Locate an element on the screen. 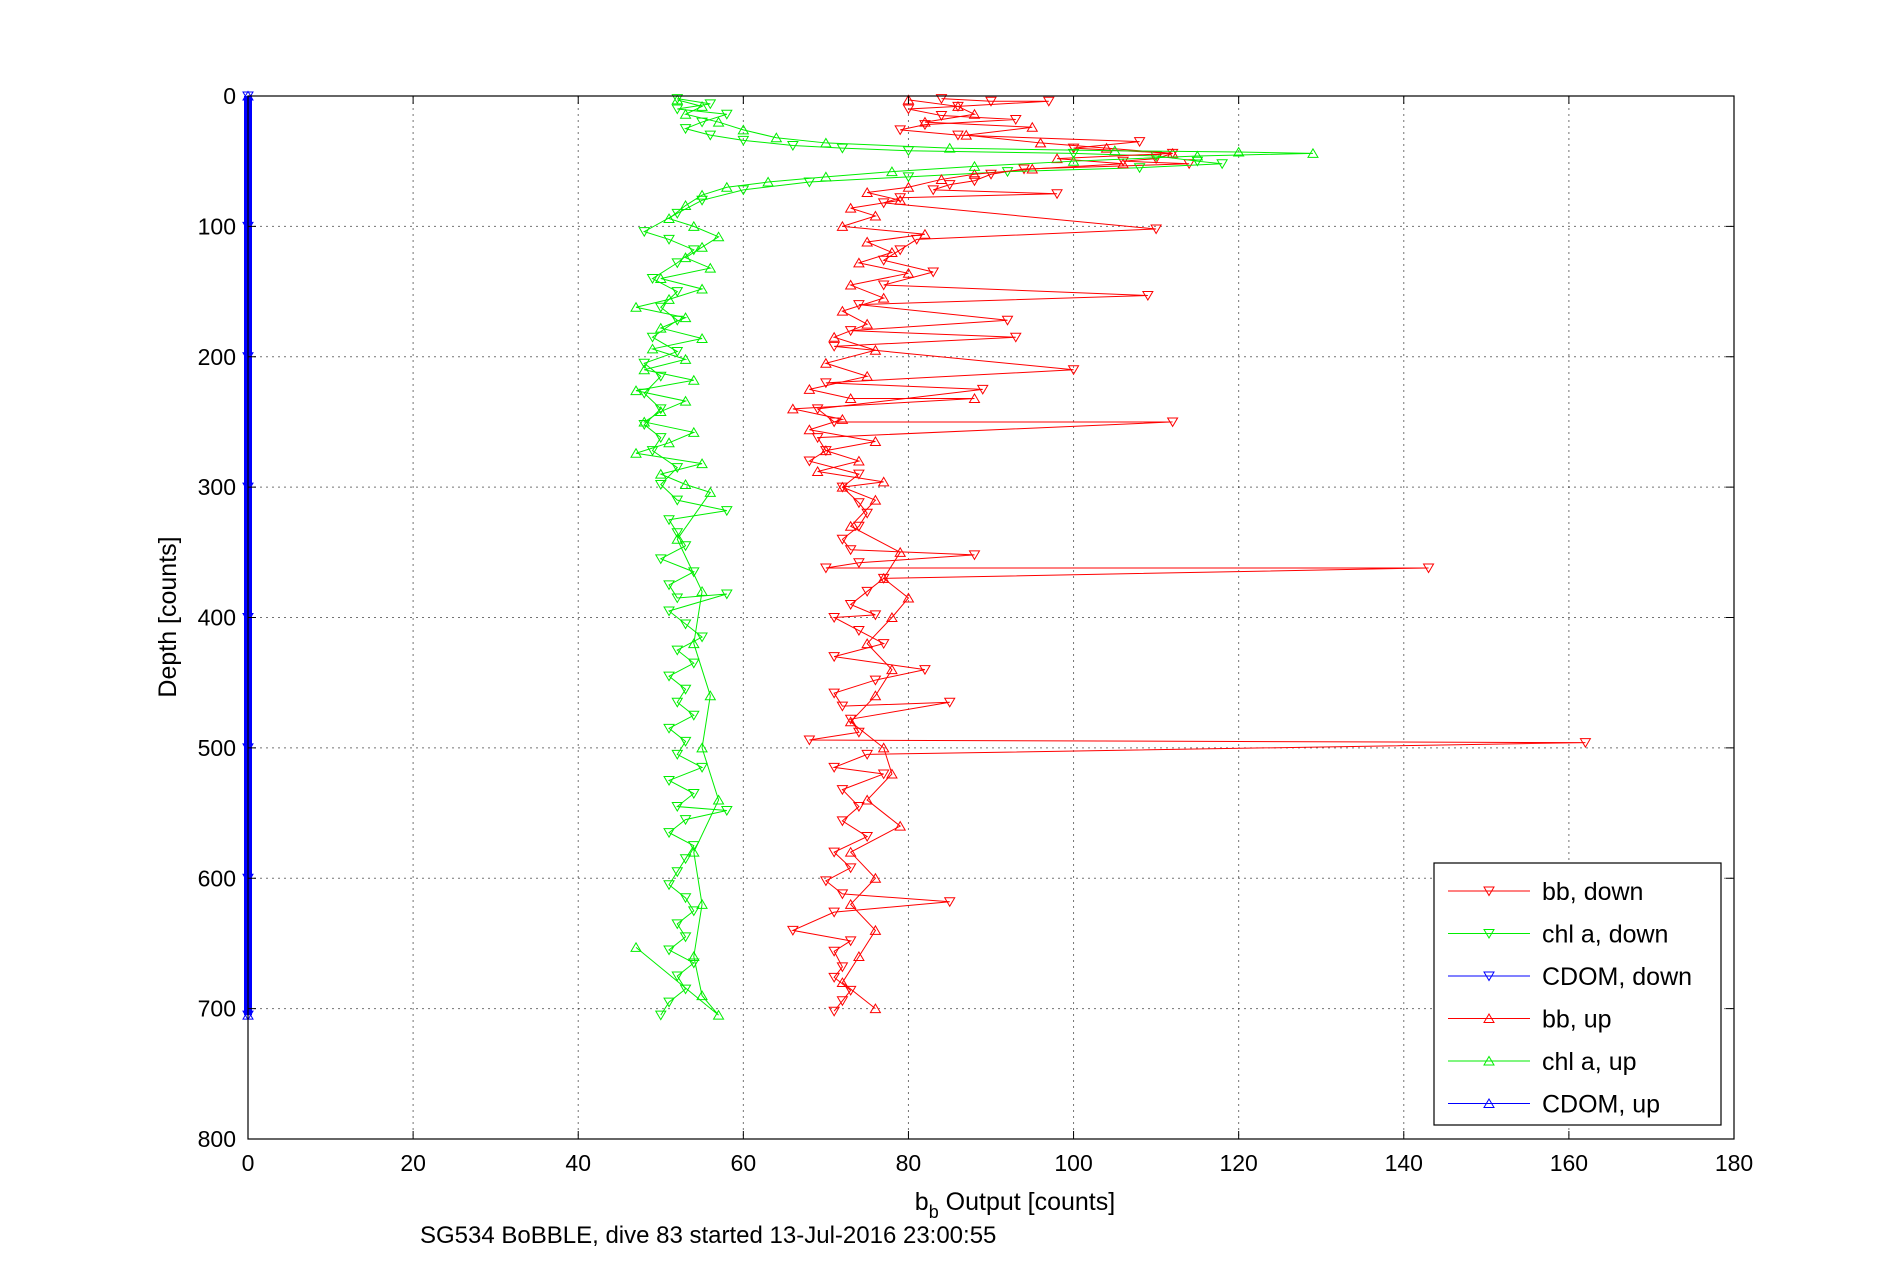  legend-item: bb, down is located at coordinates (1545, 892).